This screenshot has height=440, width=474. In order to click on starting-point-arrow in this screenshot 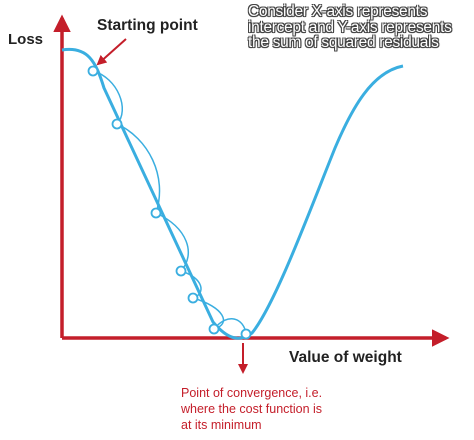, I will do `click(111, 52)`.